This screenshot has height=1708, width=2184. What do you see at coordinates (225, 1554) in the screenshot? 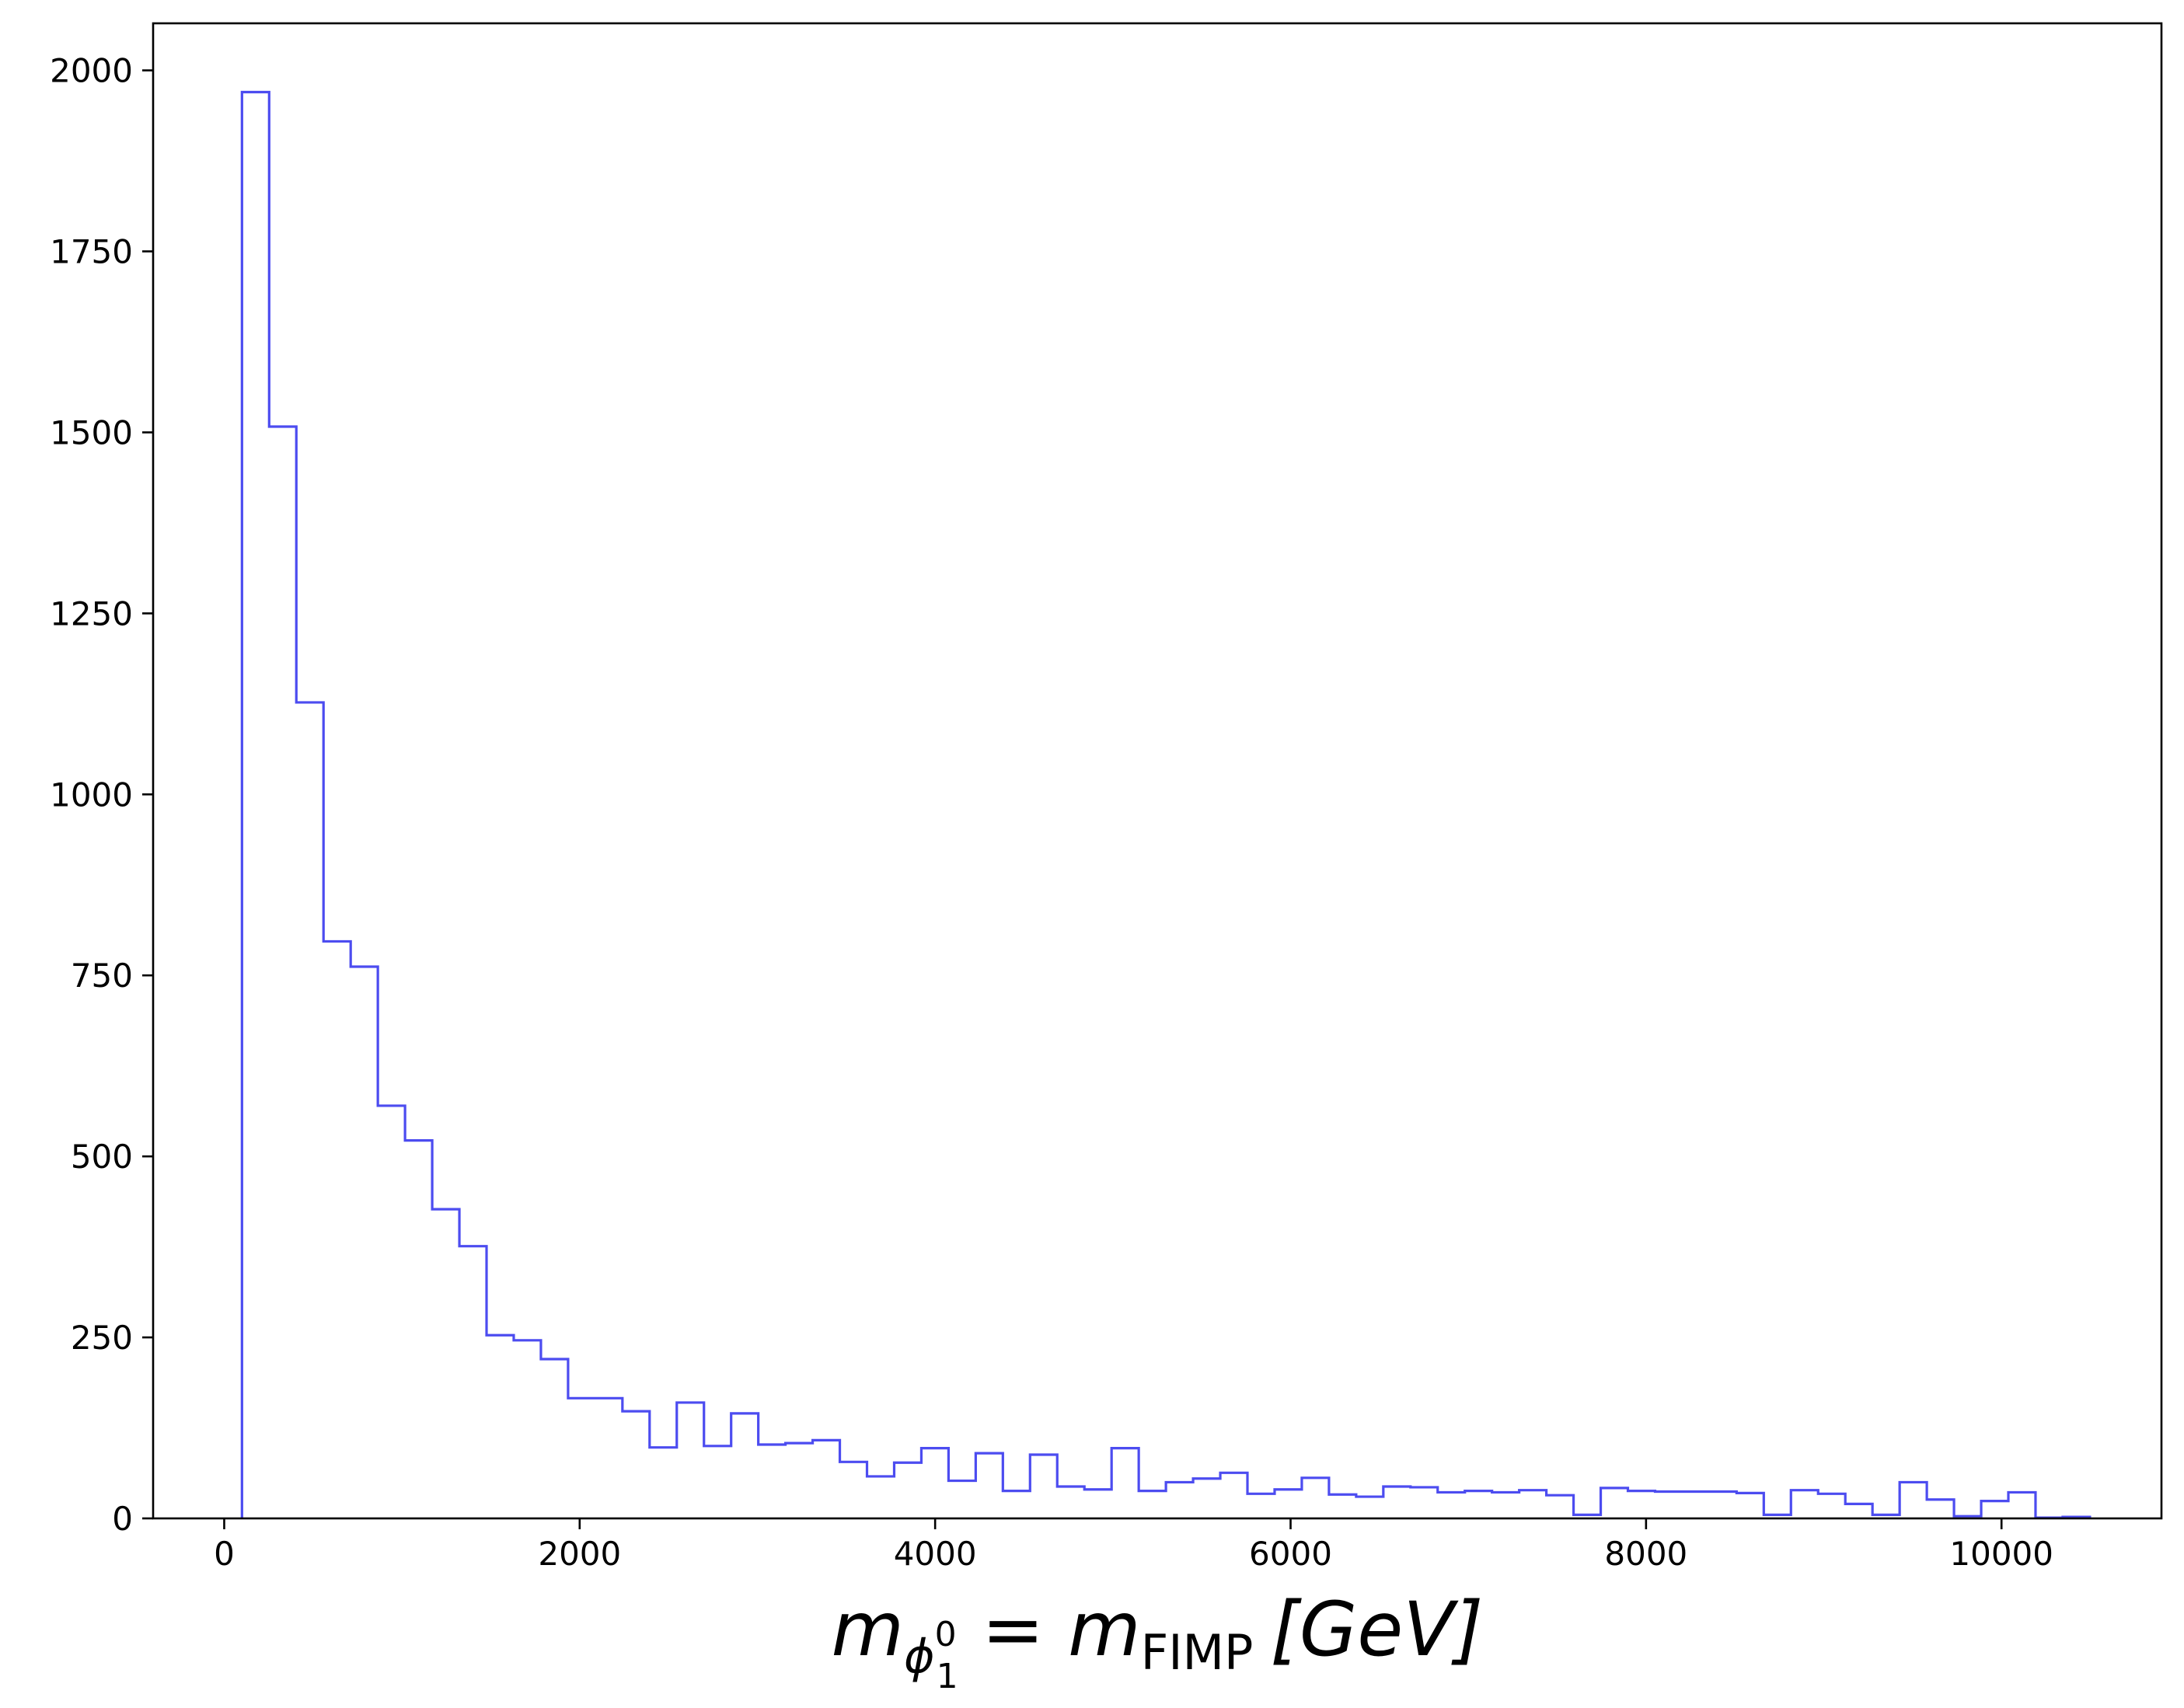
I see `x-tick-label: 0` at bounding box center [225, 1554].